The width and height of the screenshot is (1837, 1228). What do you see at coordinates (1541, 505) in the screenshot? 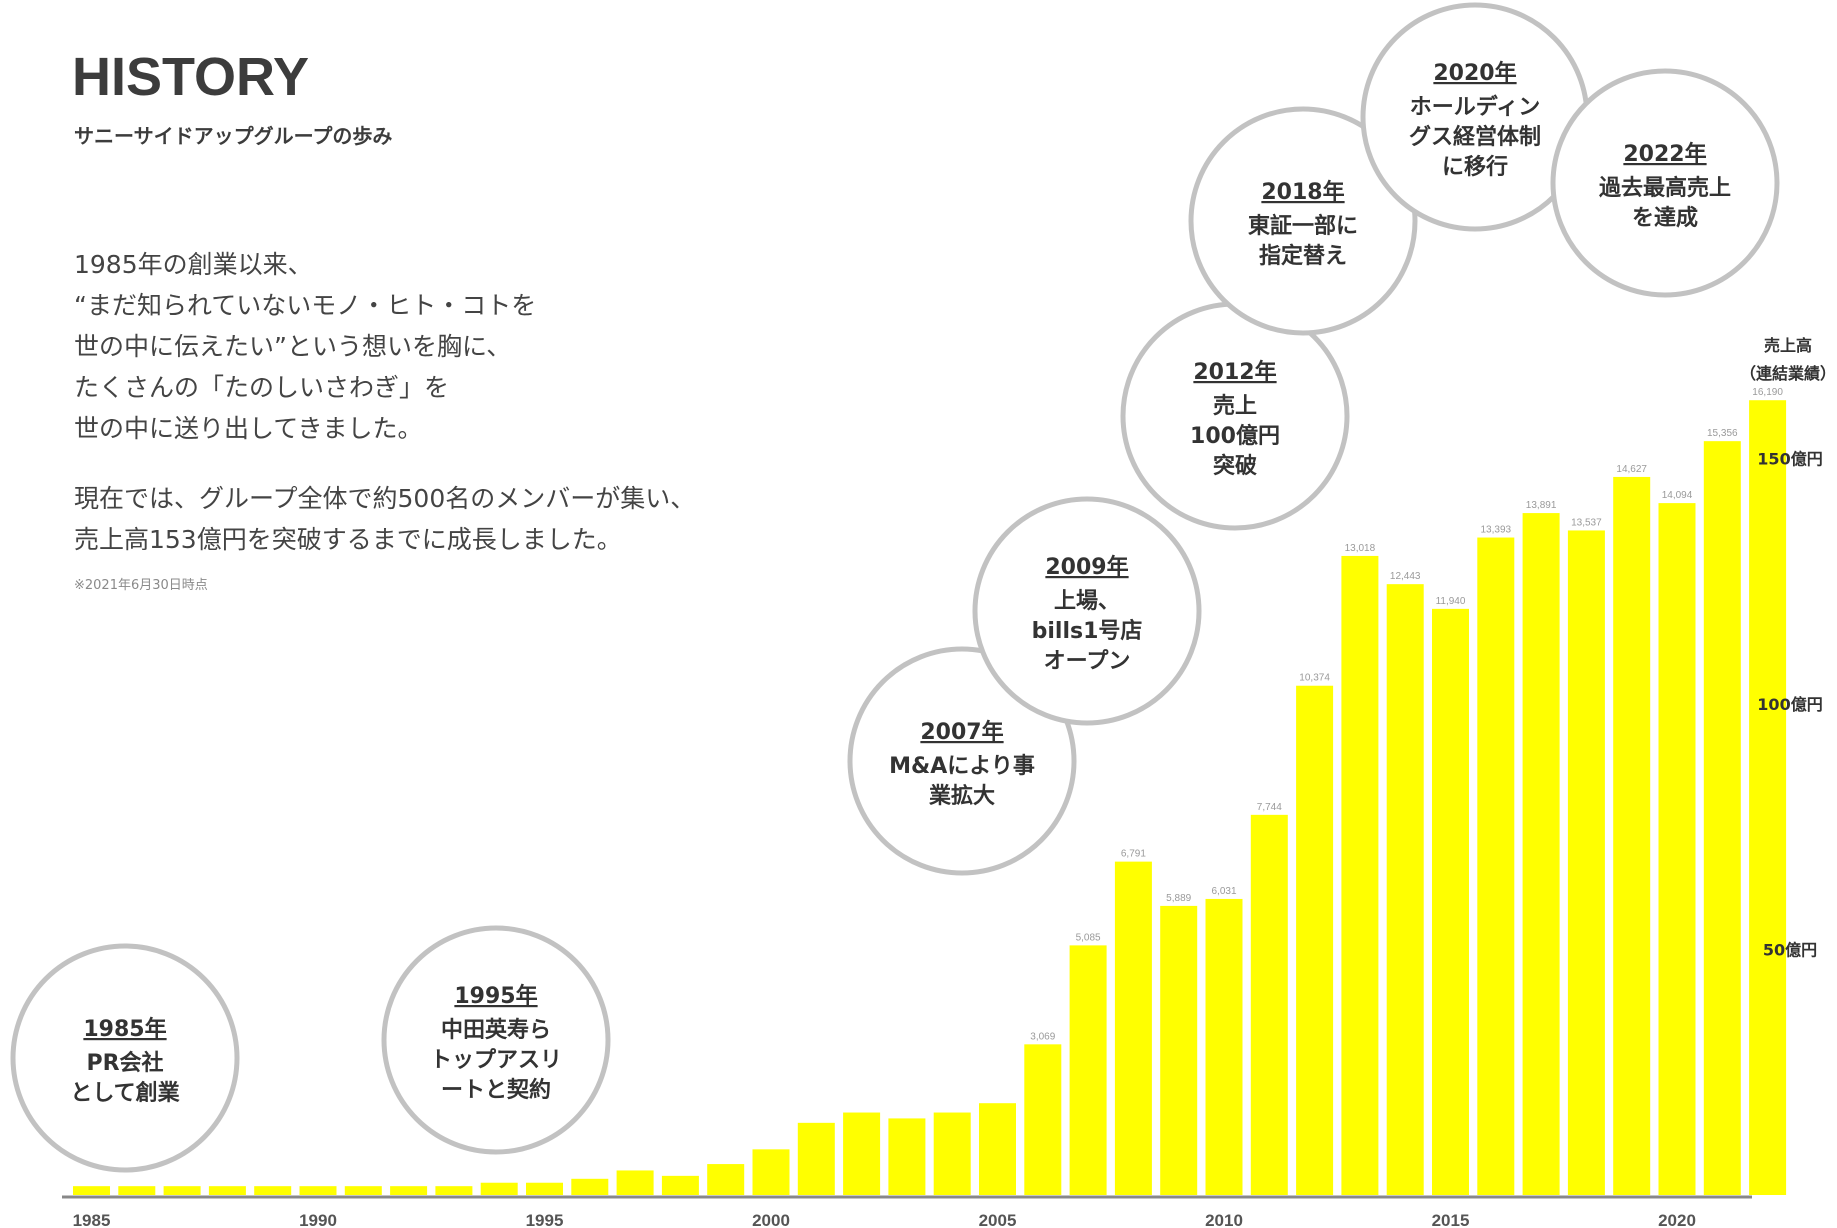
I see `bar-value-label: 13,891` at bounding box center [1541, 505].